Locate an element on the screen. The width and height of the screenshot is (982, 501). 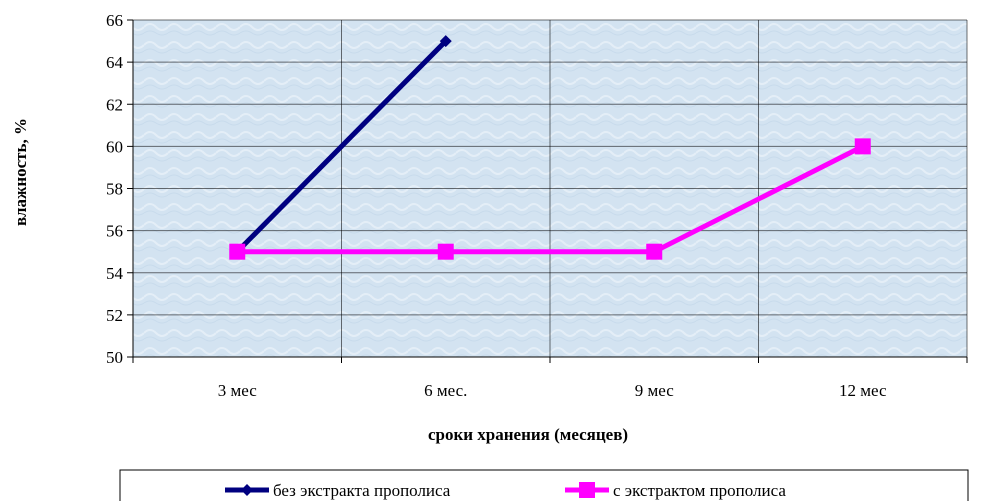
x-tick-label: 3 мес is located at coordinates (237, 390).